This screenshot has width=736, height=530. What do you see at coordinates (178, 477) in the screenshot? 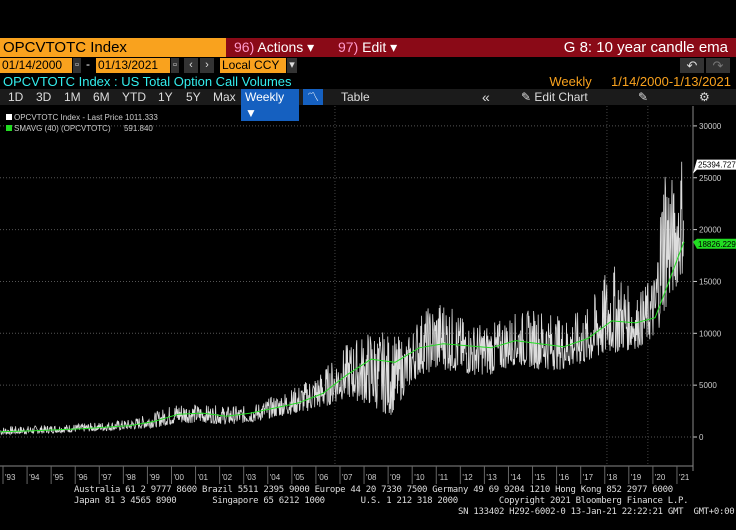
I see `x-tick-label: '00` at bounding box center [178, 477].